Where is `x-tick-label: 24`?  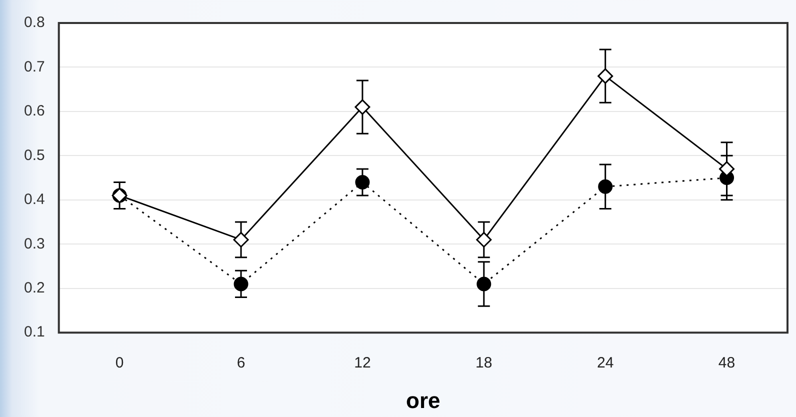 x-tick-label: 24 is located at coordinates (605, 363).